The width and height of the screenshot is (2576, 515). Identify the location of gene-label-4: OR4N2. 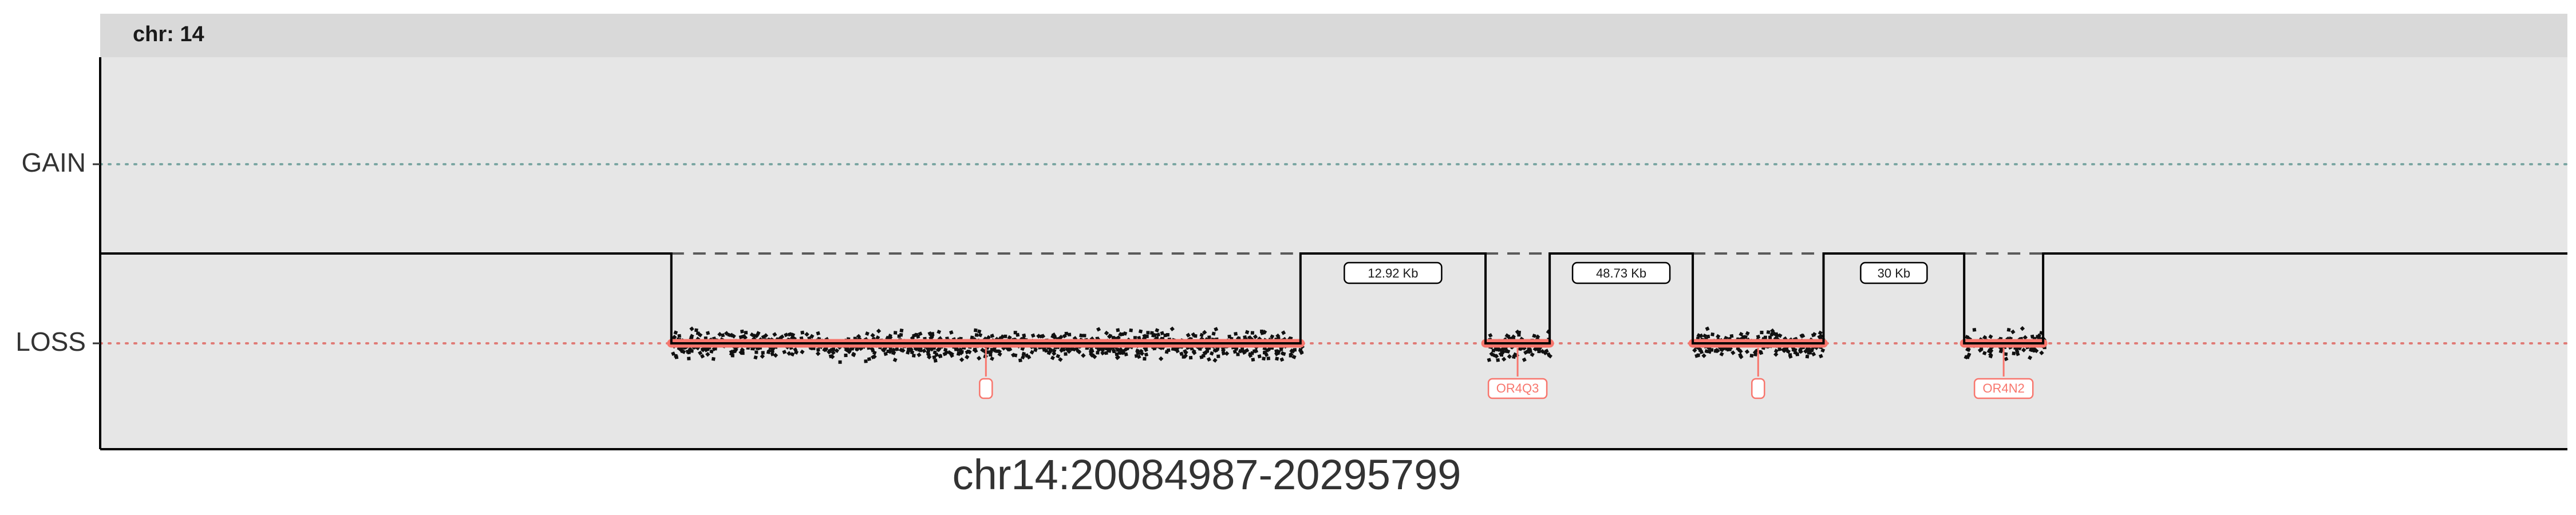
(2003, 388).